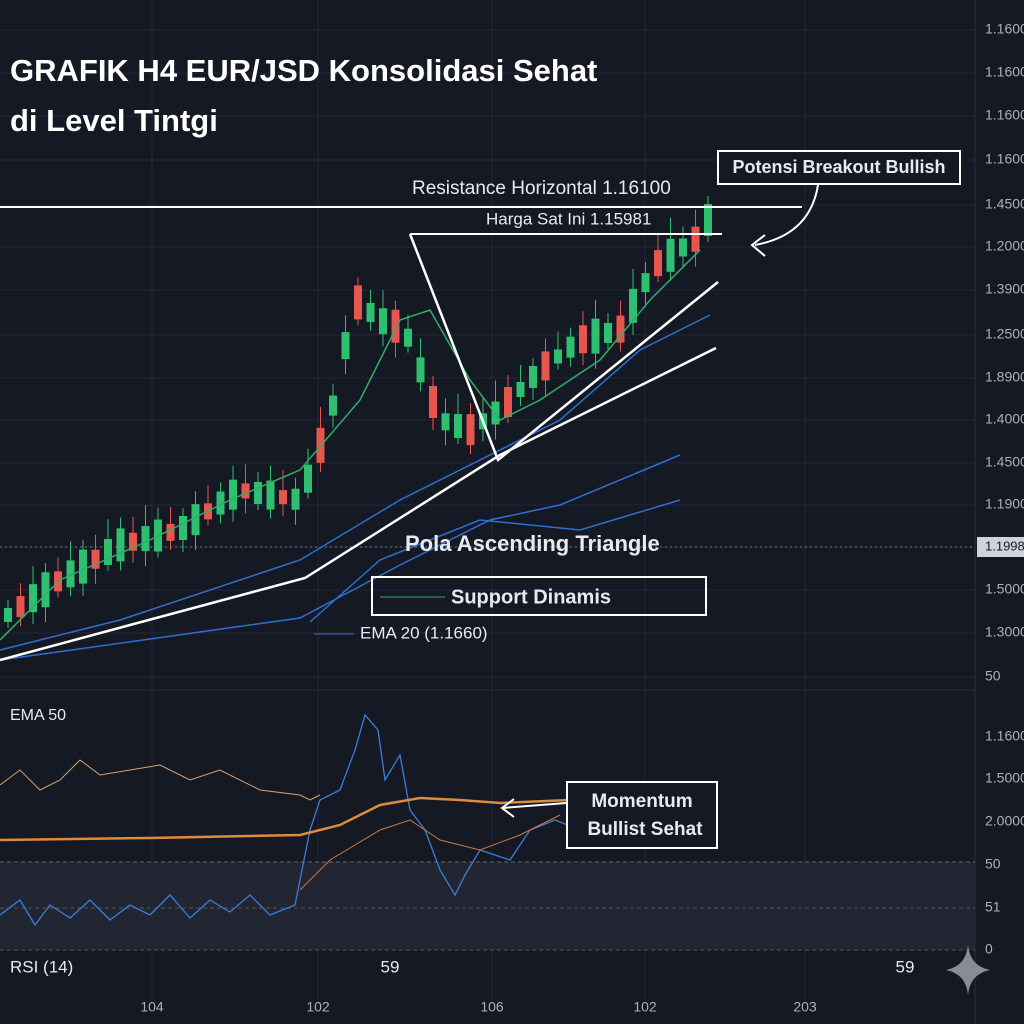 The height and width of the screenshot is (1024, 1024). What do you see at coordinates (41, 966) in the screenshot?
I see `annotation: RSI (14)` at bounding box center [41, 966].